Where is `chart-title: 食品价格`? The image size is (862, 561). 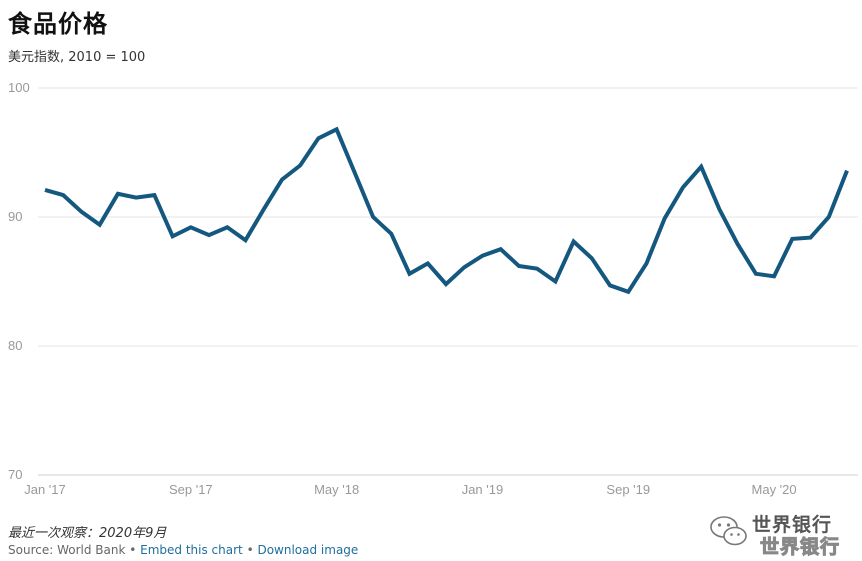
chart-title: 食品价格 is located at coordinates (58, 24).